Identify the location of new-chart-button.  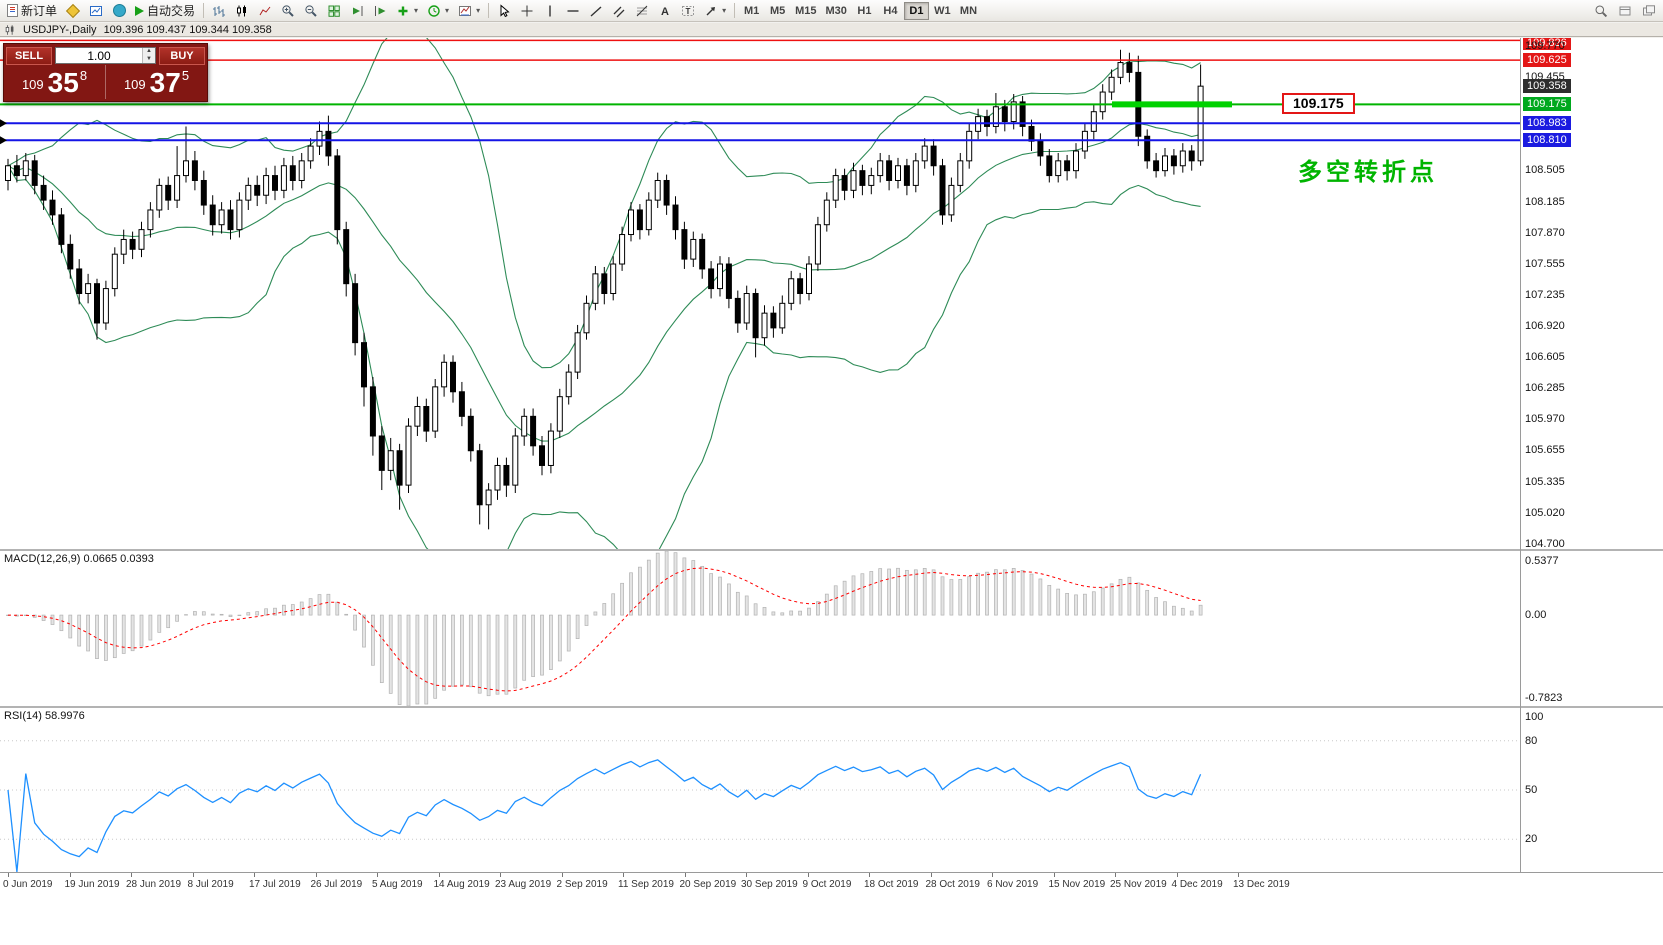
(96, 11).